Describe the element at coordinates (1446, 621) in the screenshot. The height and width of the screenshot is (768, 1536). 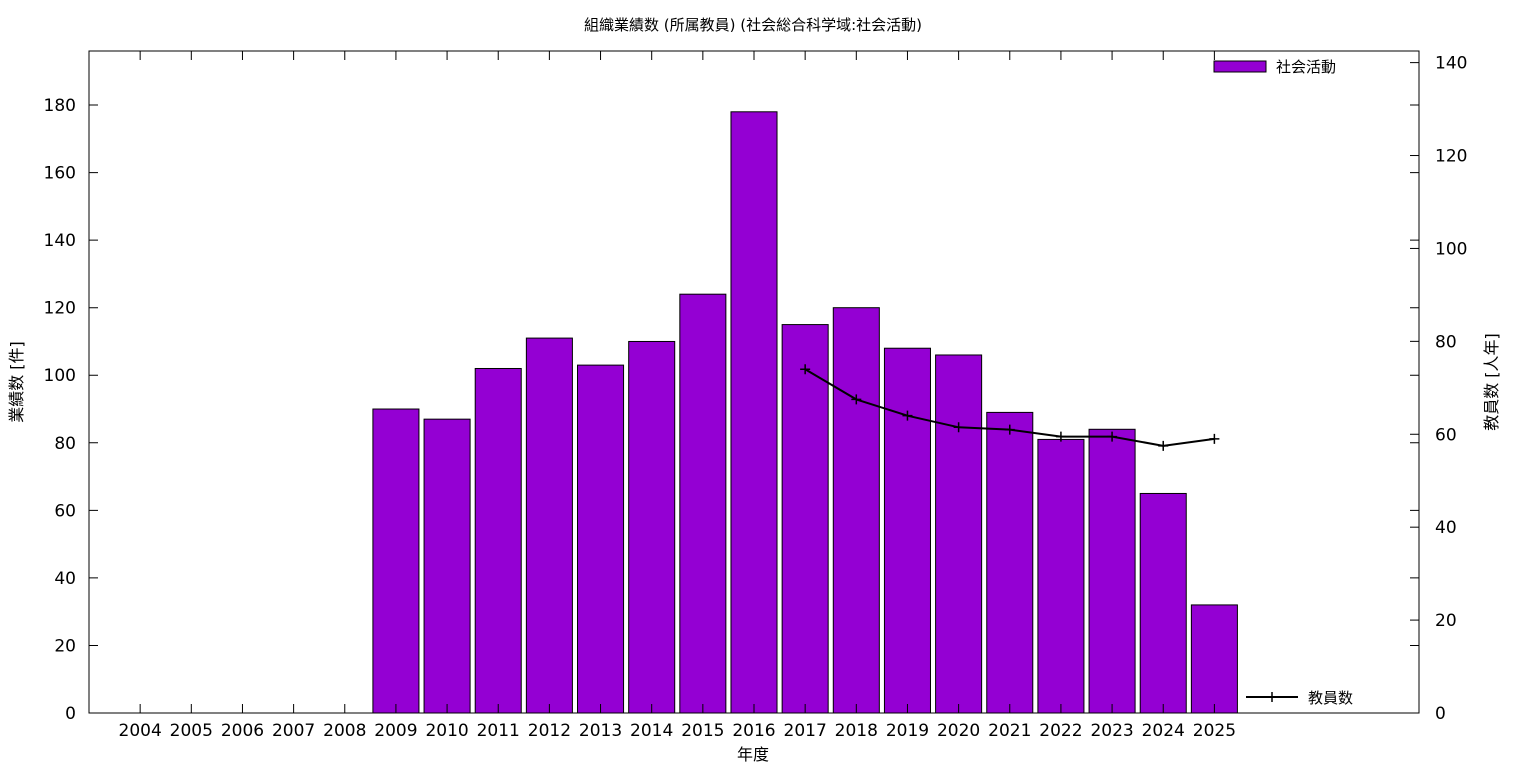
I see `y2-tick-label: 20` at that location.